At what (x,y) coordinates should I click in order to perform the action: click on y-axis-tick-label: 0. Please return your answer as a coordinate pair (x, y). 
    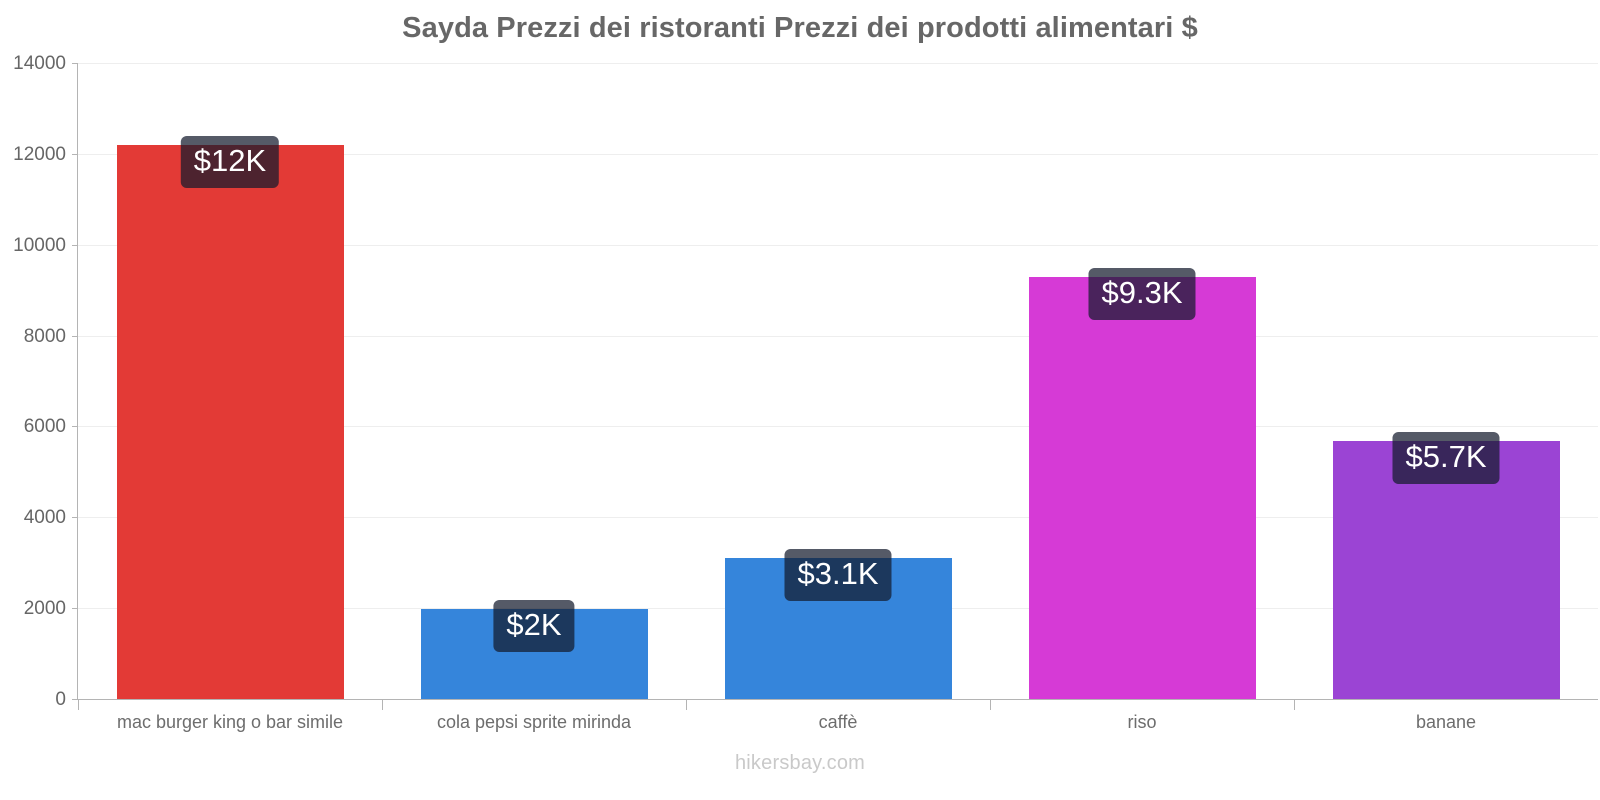
    Looking at the image, I should click on (60, 699).